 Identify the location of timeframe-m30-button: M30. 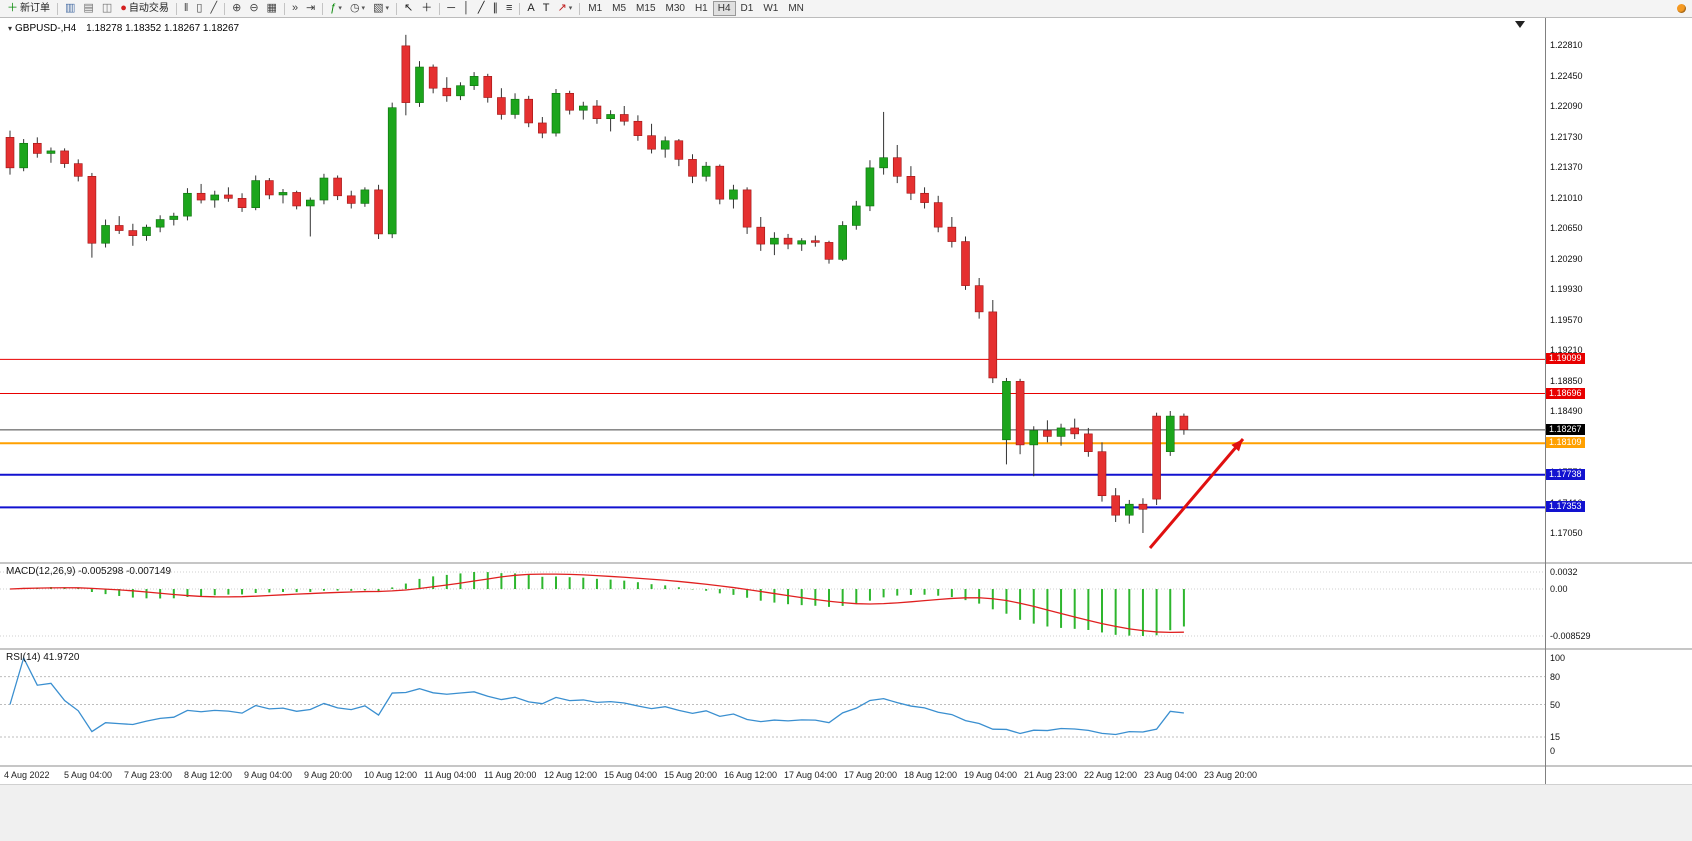
(675, 8).